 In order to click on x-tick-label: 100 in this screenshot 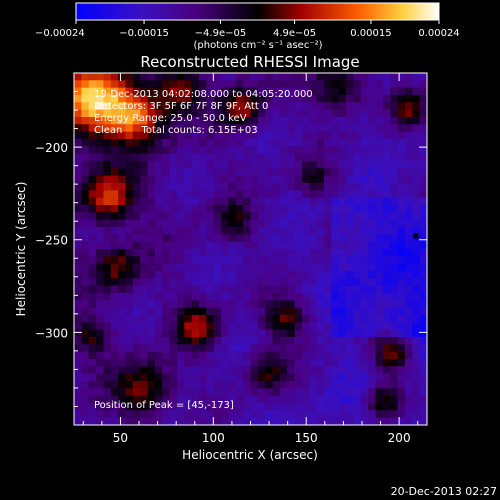, I will do `click(213, 438)`.